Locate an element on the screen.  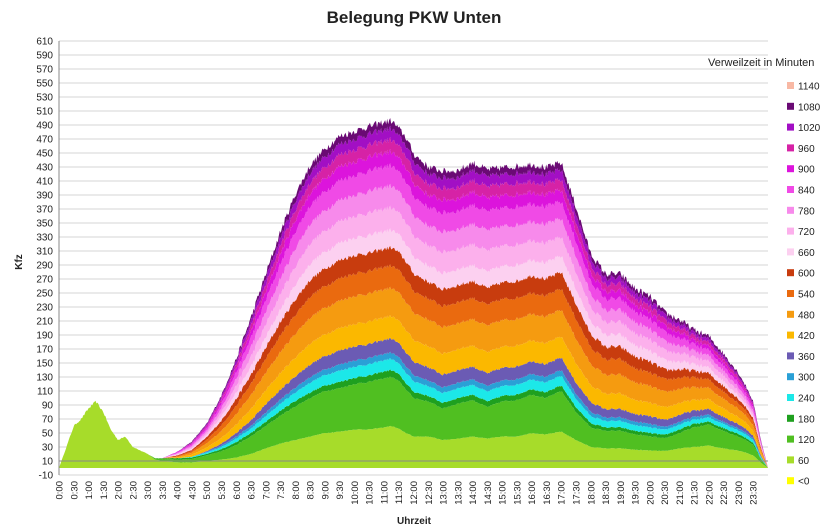
x-tick-label: 18:00 is located at coordinates (591, 493).